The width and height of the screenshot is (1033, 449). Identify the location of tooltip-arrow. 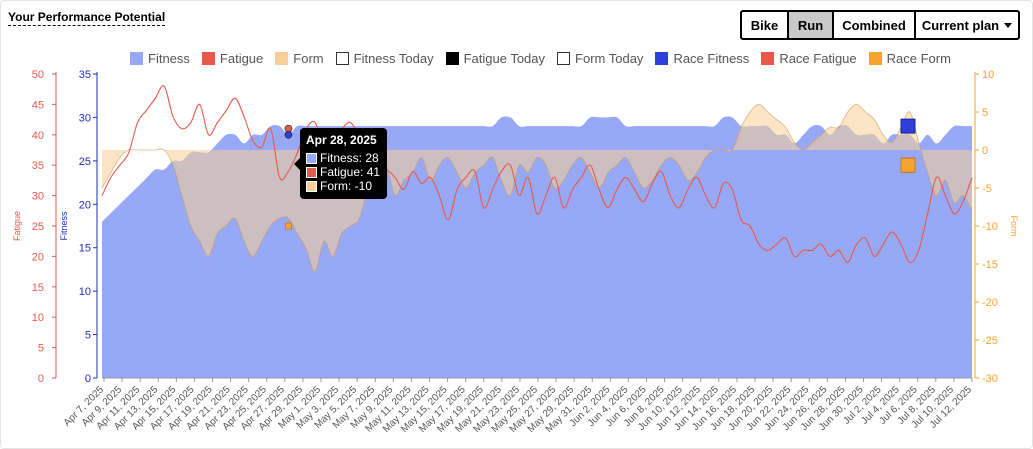
(297, 164).